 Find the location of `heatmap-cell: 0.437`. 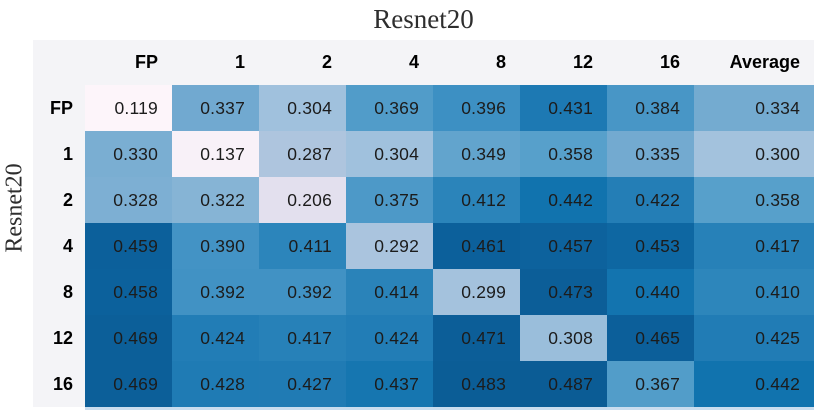

heatmap-cell: 0.437 is located at coordinates (389, 384).